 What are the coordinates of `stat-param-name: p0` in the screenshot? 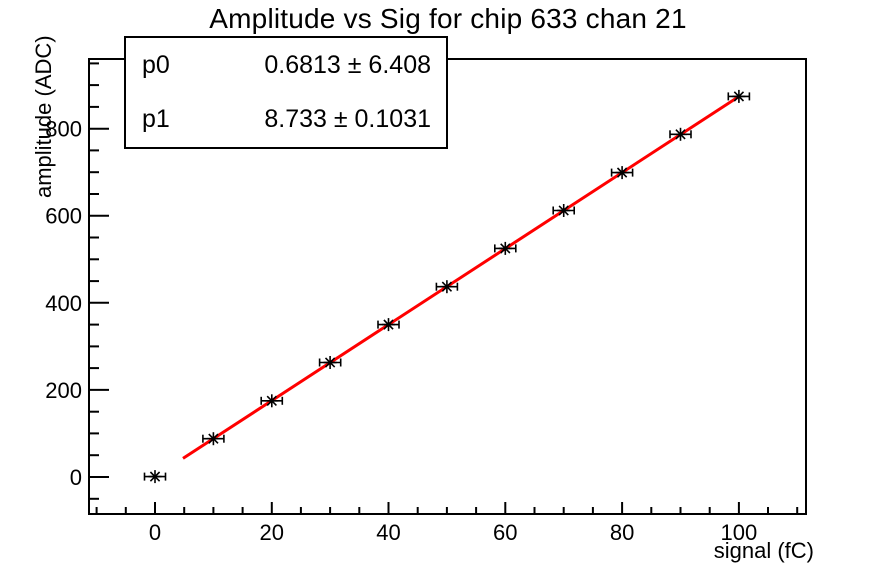 It's located at (156, 64).